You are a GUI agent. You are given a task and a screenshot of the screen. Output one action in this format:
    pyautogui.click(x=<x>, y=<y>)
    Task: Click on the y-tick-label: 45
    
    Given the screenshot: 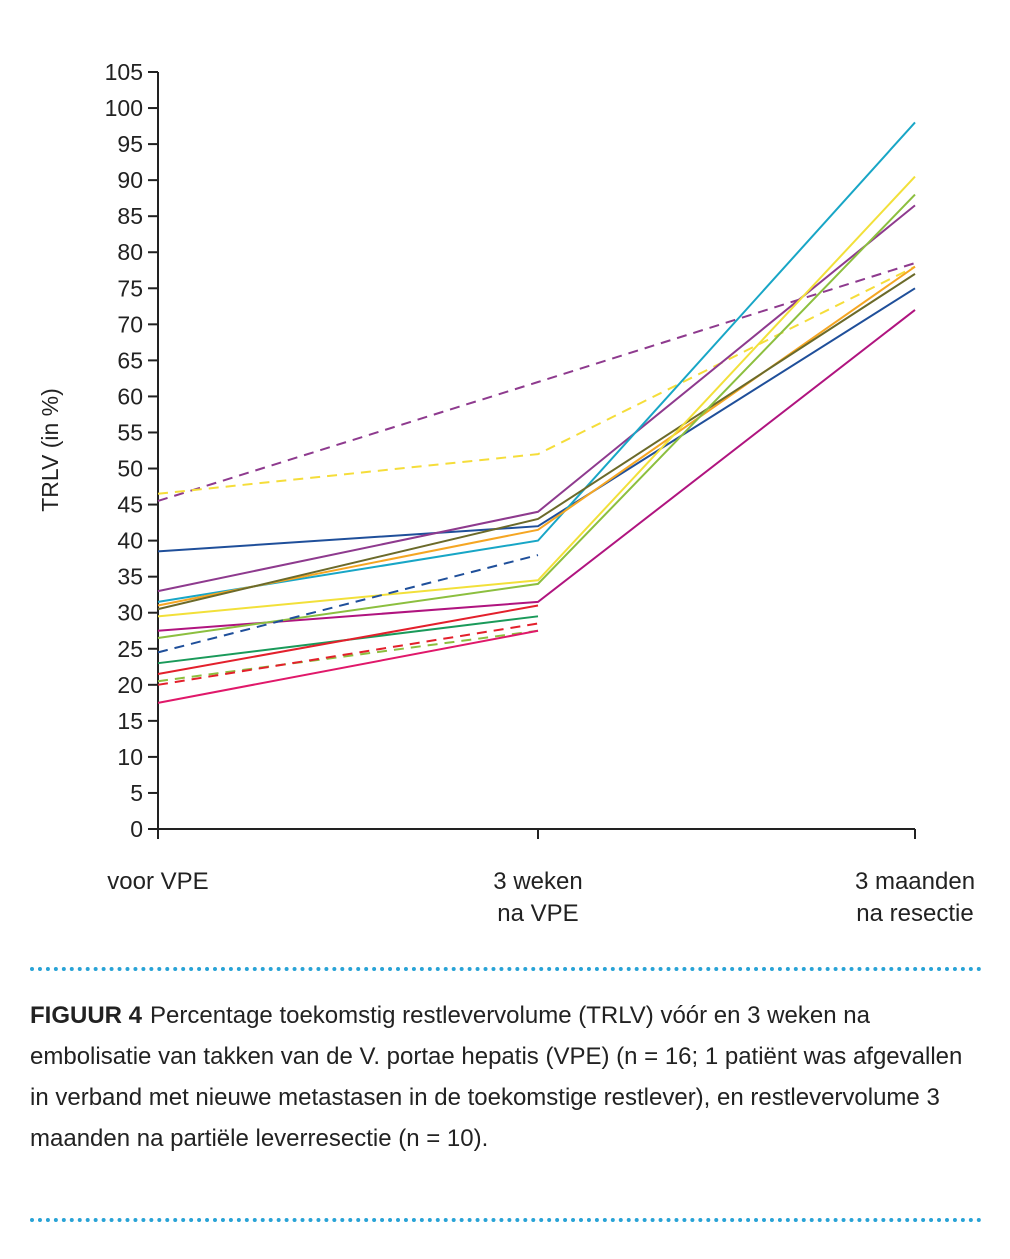 What is the action you would take?
    pyautogui.click(x=130, y=505)
    